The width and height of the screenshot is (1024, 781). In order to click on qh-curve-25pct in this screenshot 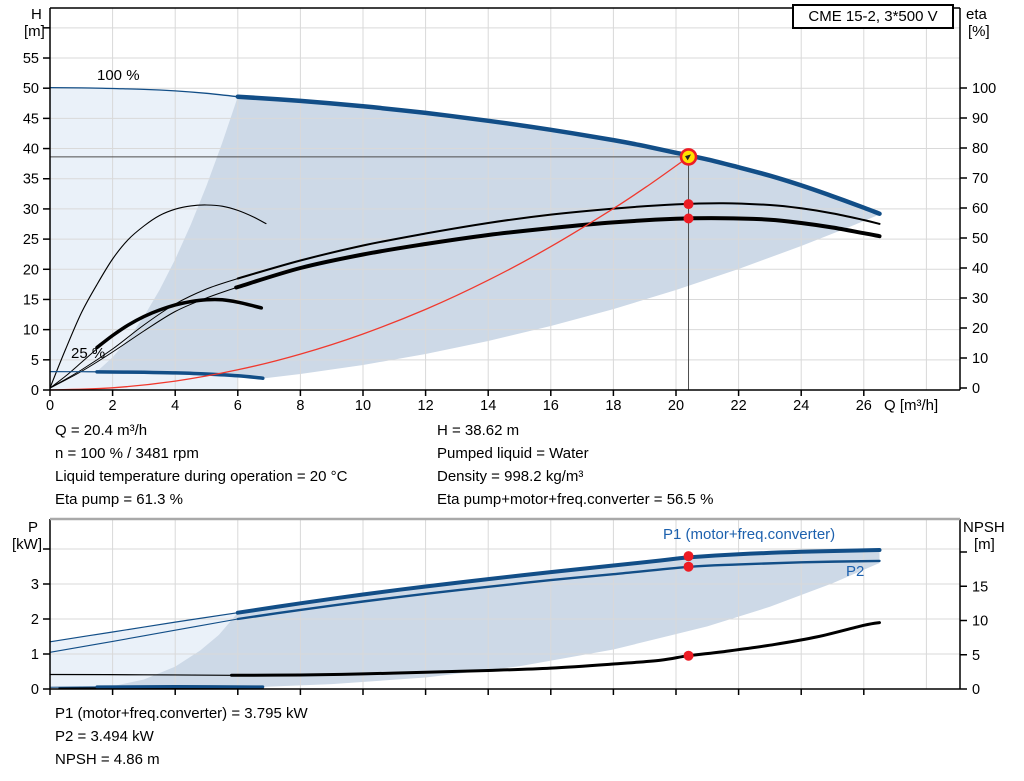, I will do `click(180, 375)`.